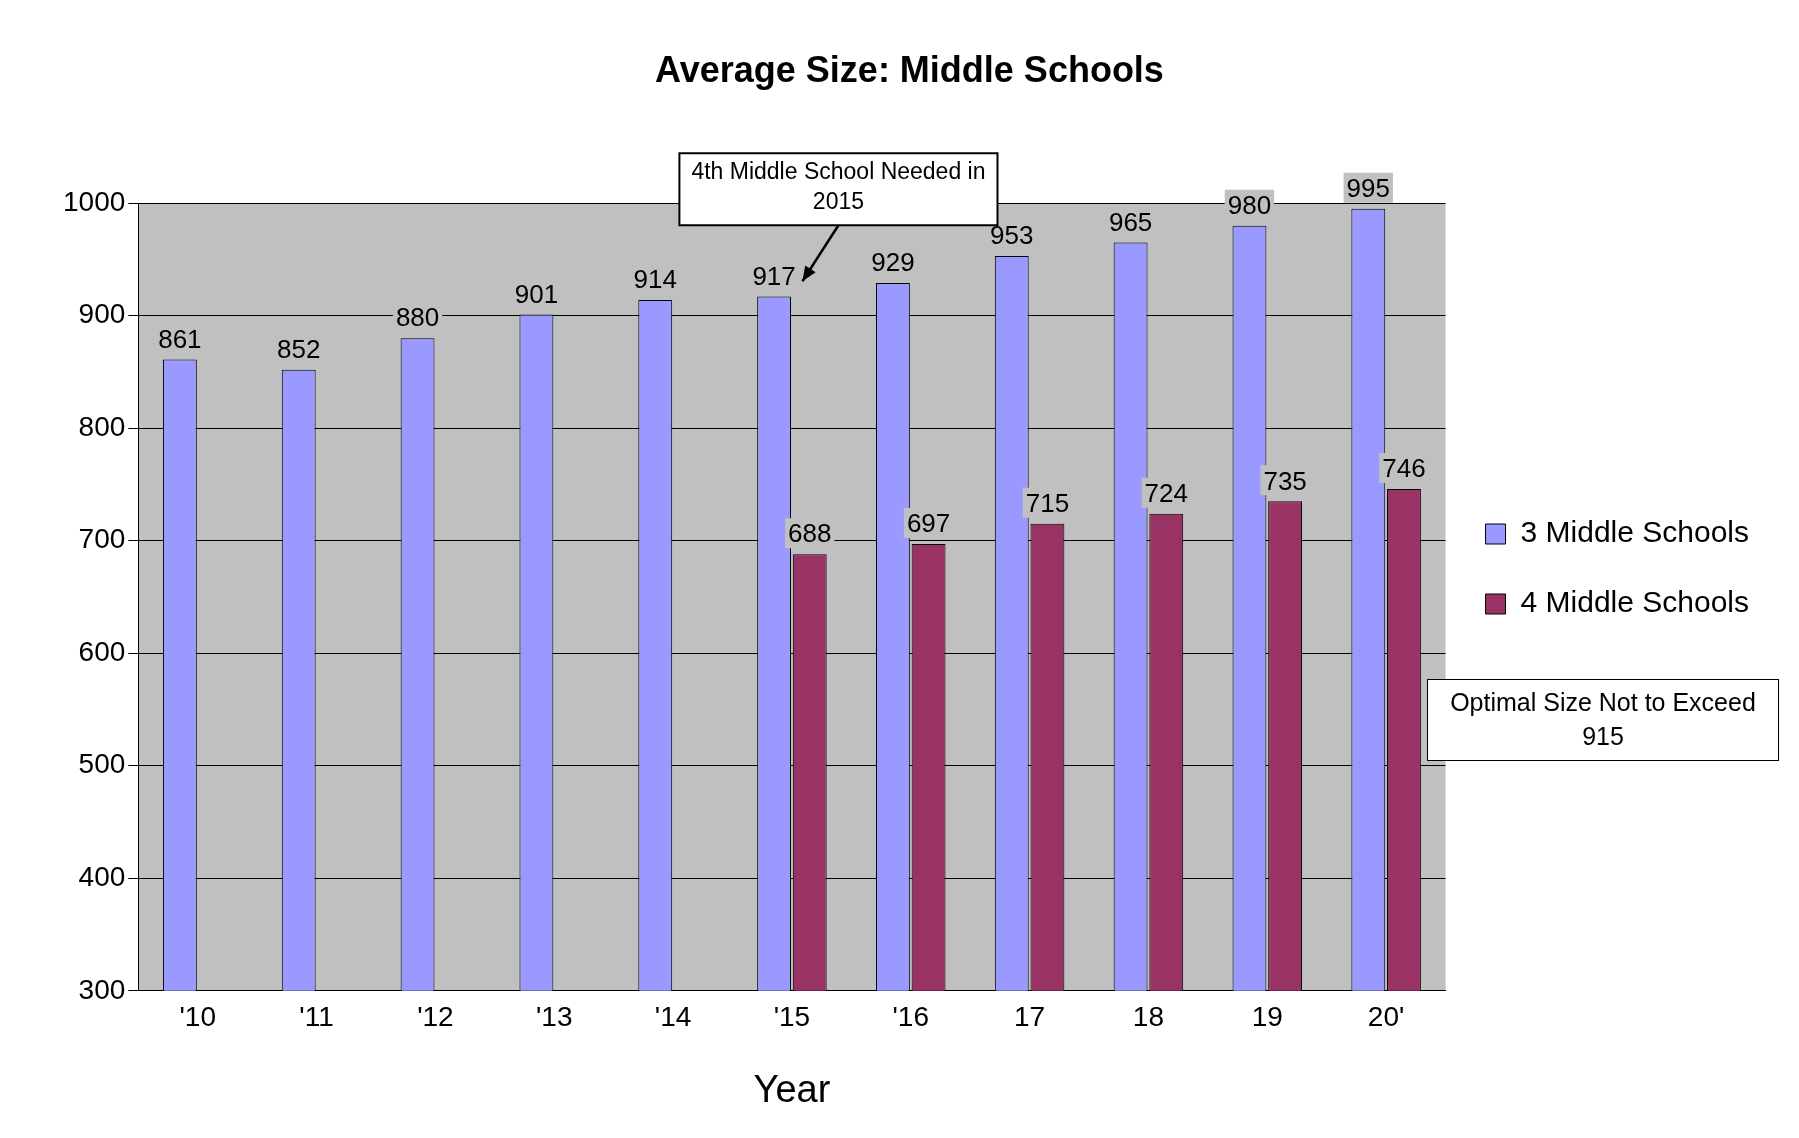 The height and width of the screenshot is (1138, 1799). Describe the element at coordinates (838, 186) in the screenshot. I see `annotation: 4th Middle School Needed in 2015` at that location.